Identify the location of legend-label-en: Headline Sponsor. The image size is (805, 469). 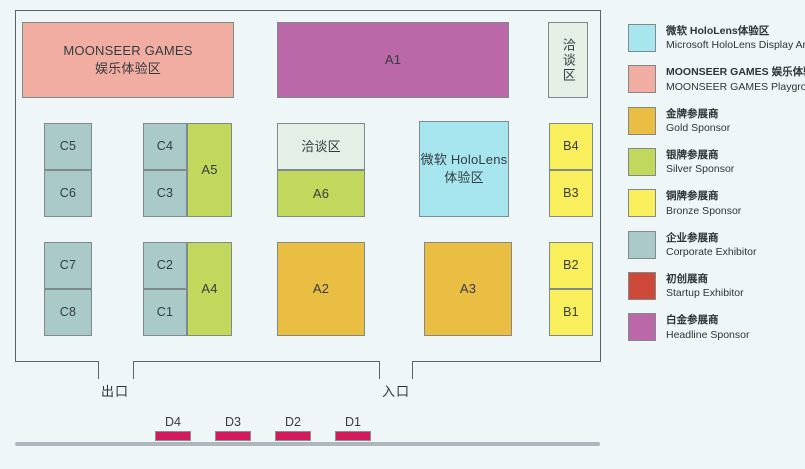
(708, 334).